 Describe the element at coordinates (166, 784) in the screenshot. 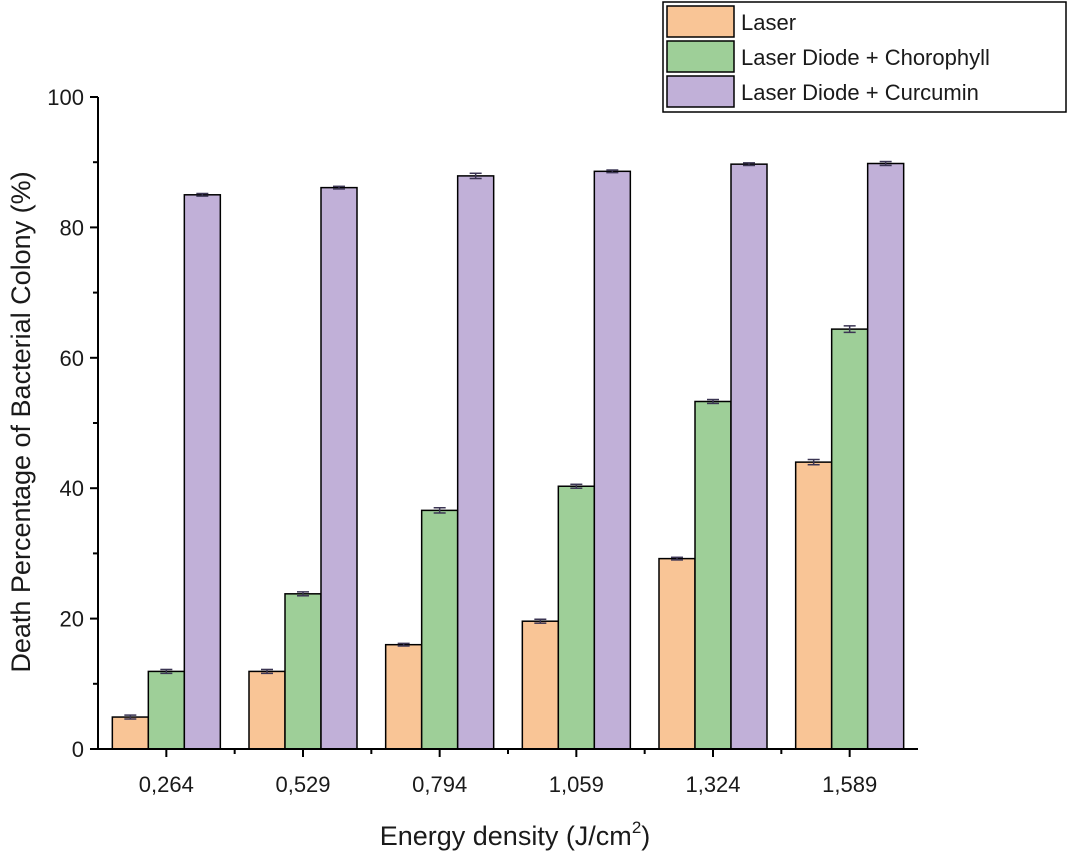

I see `x-tick-label: 0,264` at that location.